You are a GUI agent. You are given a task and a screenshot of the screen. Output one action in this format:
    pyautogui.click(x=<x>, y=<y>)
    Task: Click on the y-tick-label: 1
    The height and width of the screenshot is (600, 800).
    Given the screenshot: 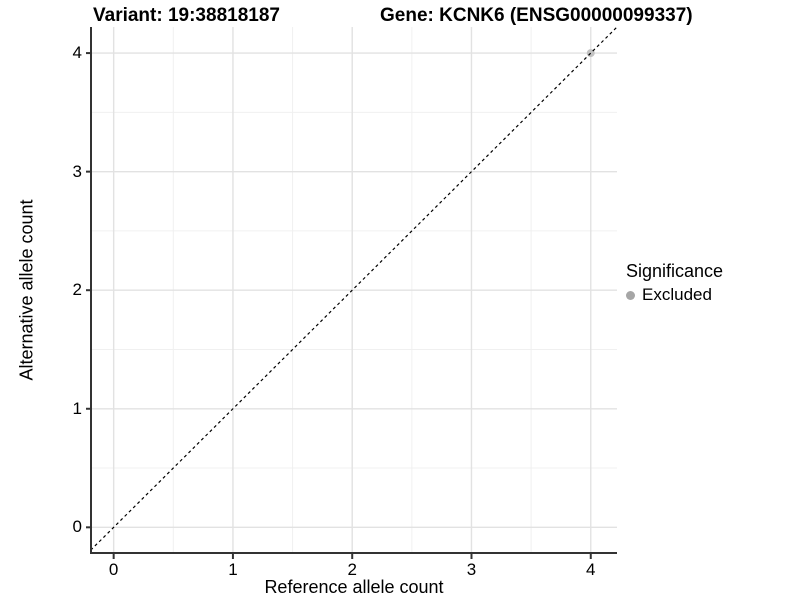 What is the action you would take?
    pyautogui.click(x=77, y=408)
    